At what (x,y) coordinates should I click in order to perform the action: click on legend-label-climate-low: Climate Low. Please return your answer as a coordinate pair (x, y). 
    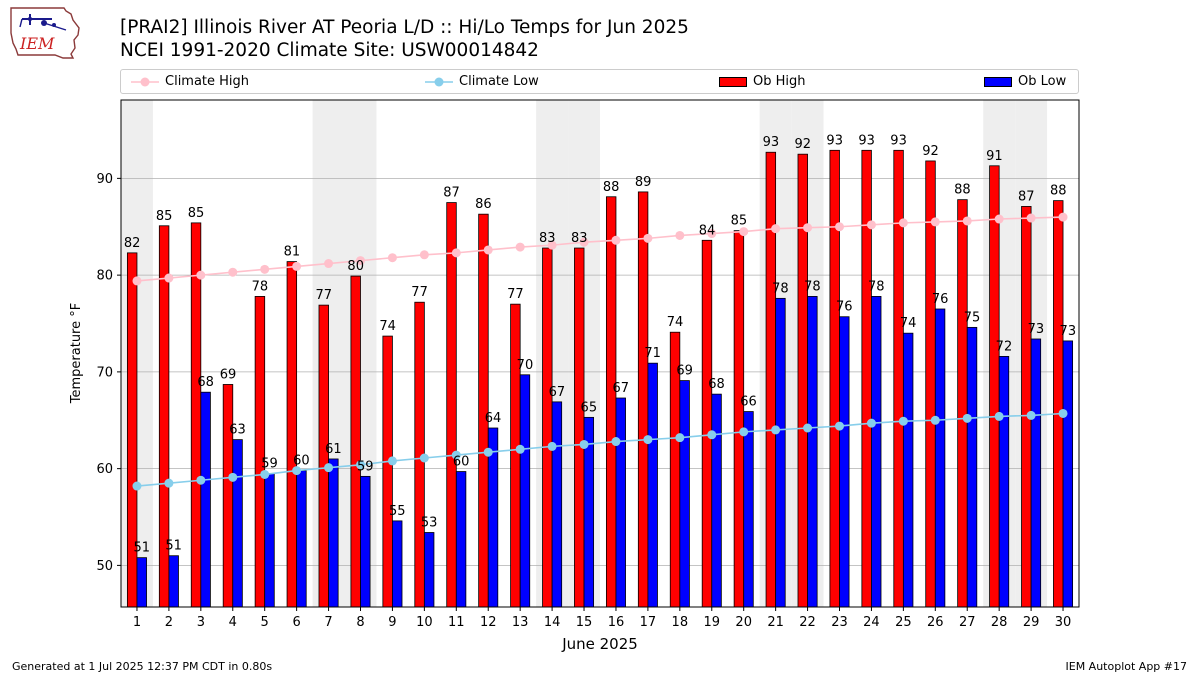
    Looking at the image, I should click on (499, 81).